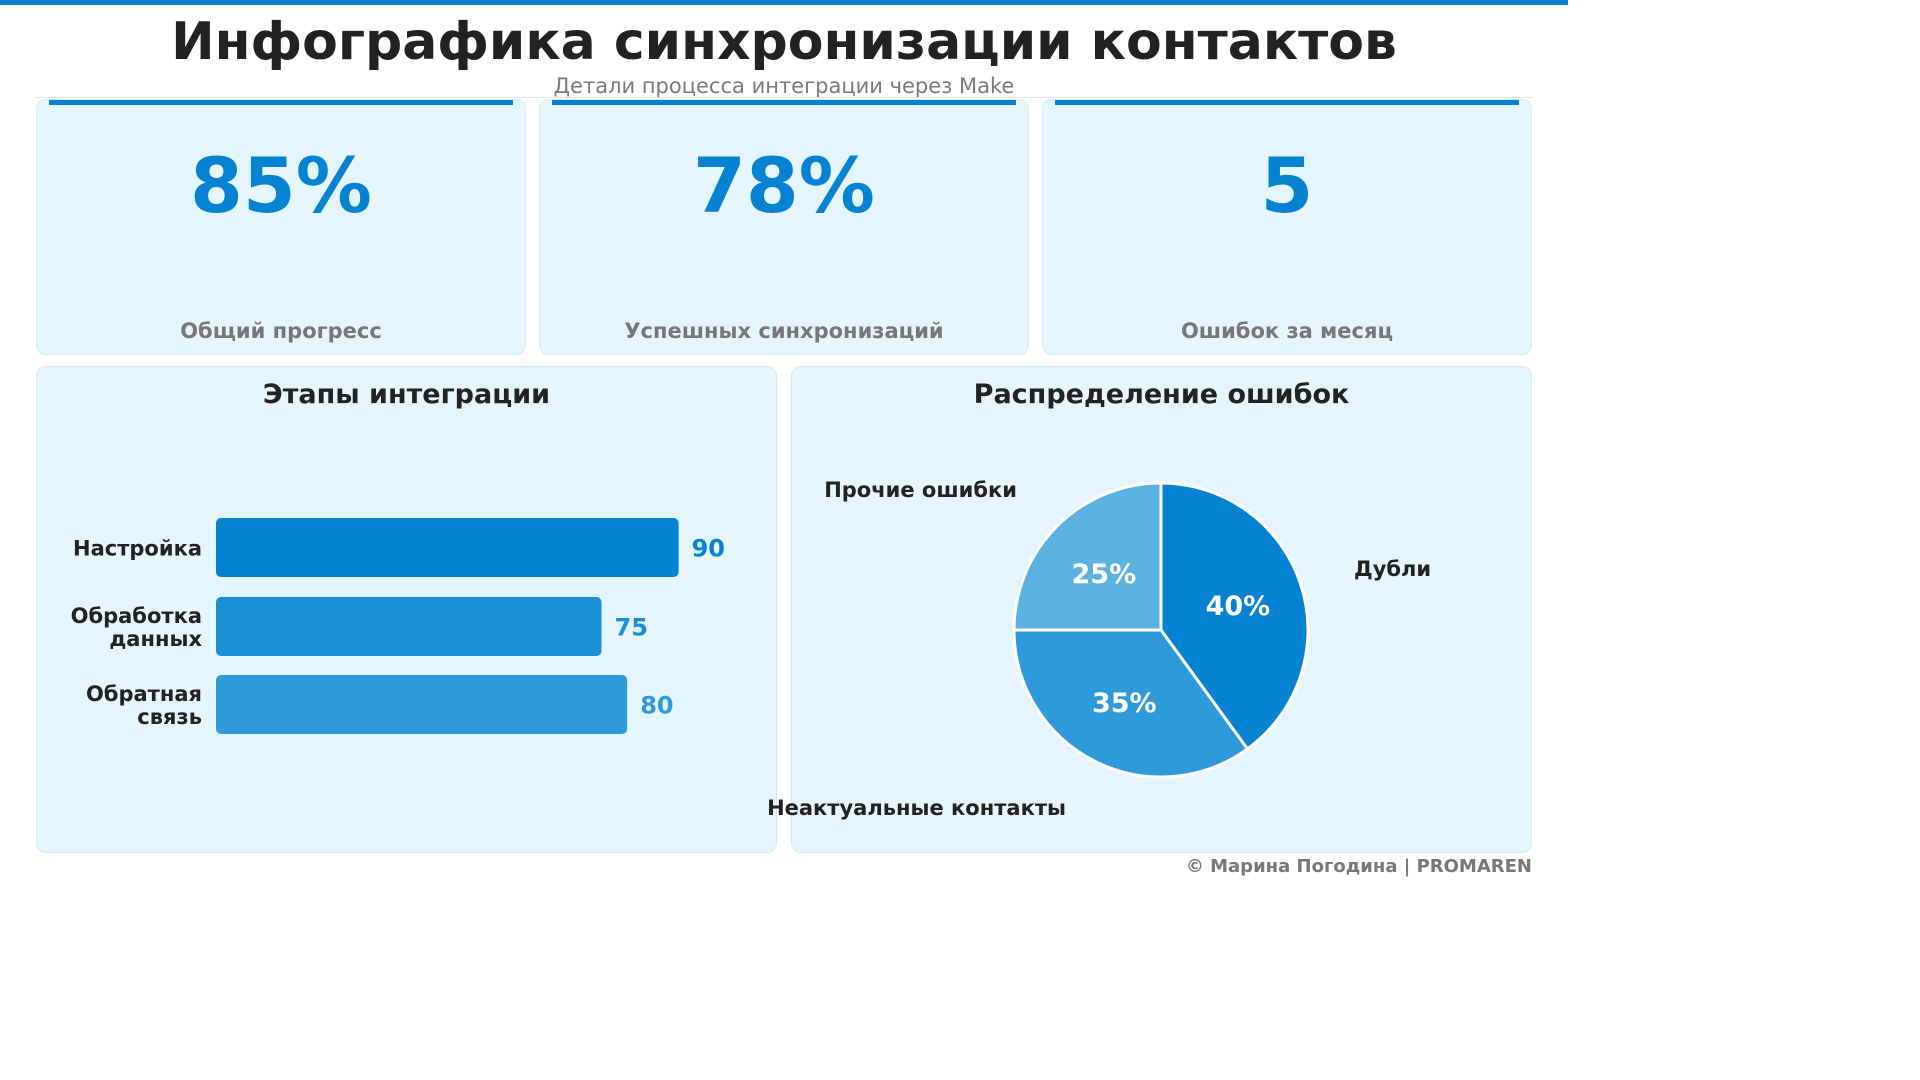 The image size is (1920, 1080). Describe the element at coordinates (406, 394) in the screenshot. I see `bar-chart-title: Этапы интеграции` at that location.